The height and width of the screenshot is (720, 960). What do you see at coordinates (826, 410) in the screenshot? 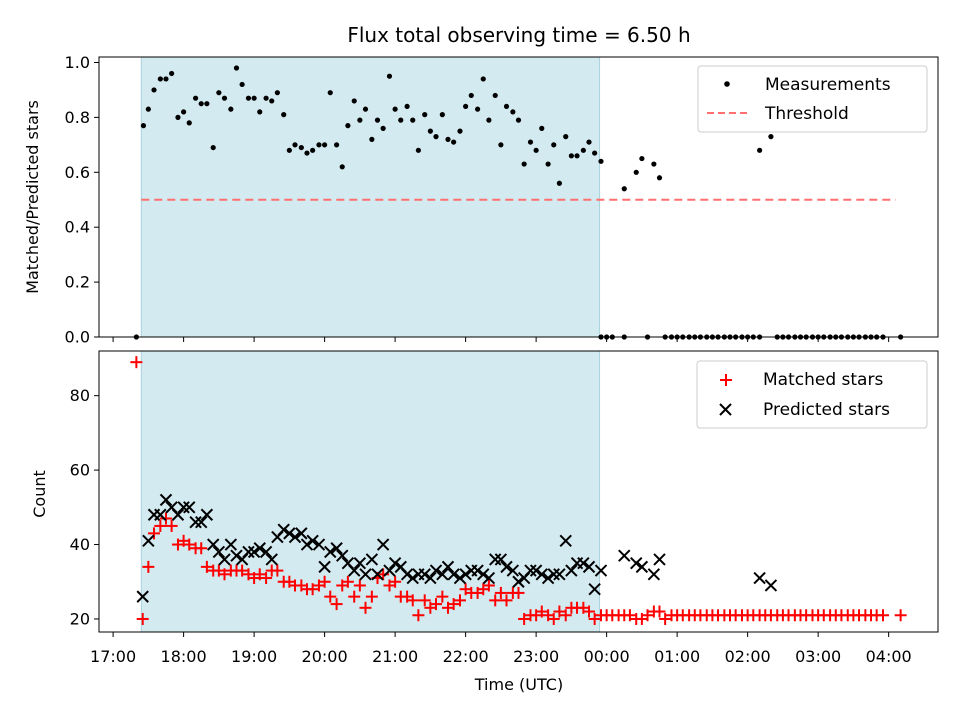
I see `legend-predicted-label: Predicted stars` at bounding box center [826, 410].